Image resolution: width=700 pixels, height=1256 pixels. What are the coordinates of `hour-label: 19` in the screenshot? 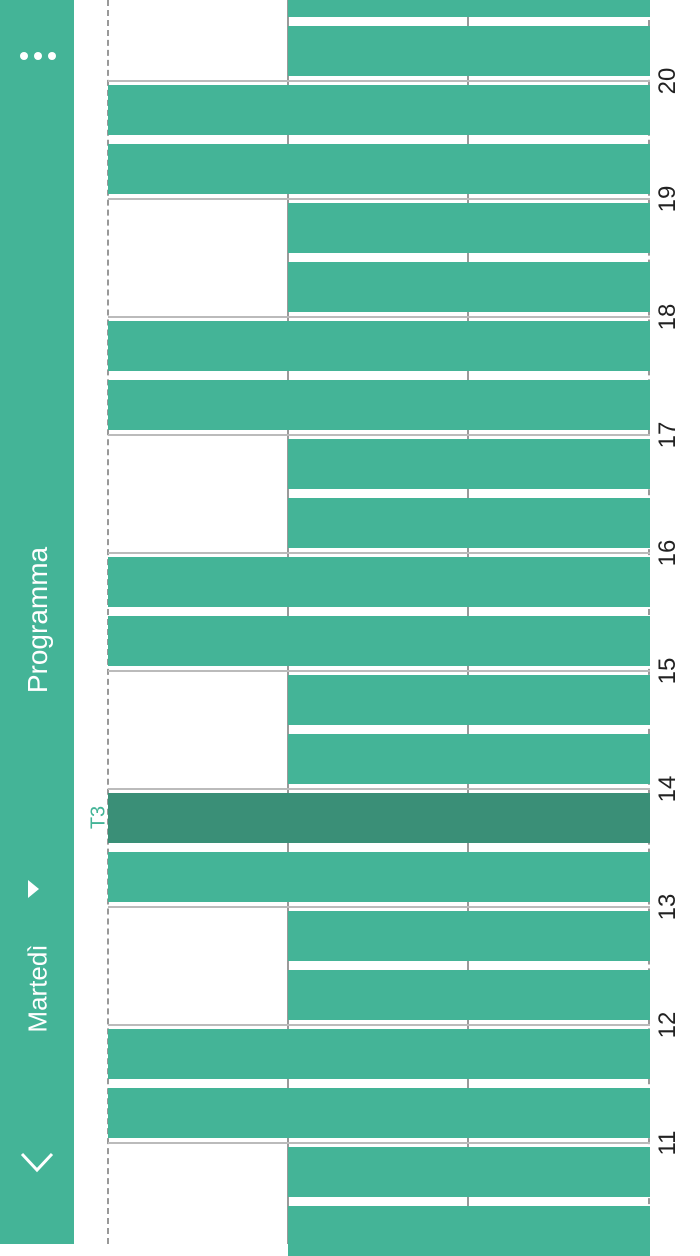 It's located at (667, 199).